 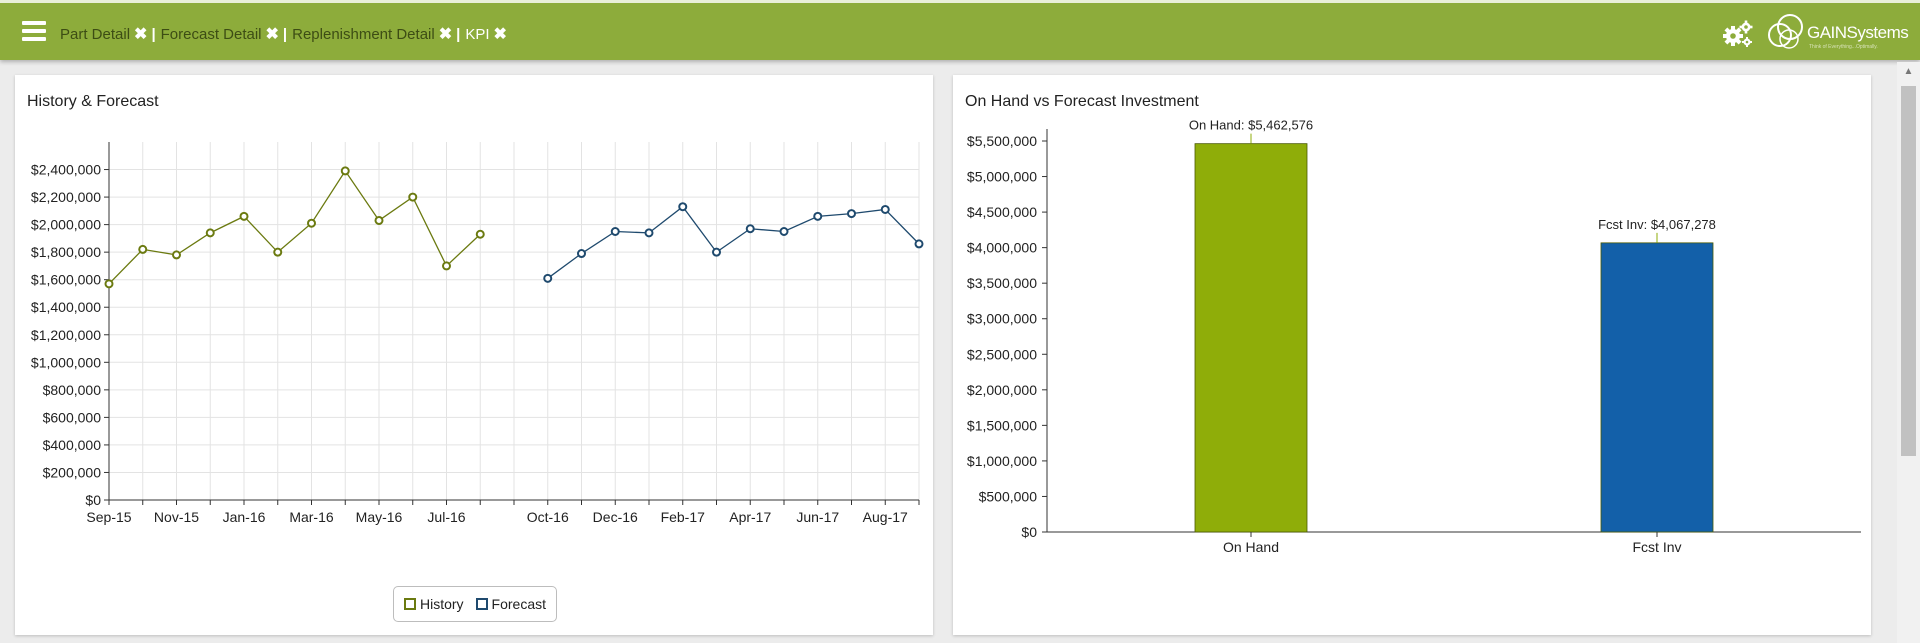 I want to click on menu-icon, so click(x=34, y=31).